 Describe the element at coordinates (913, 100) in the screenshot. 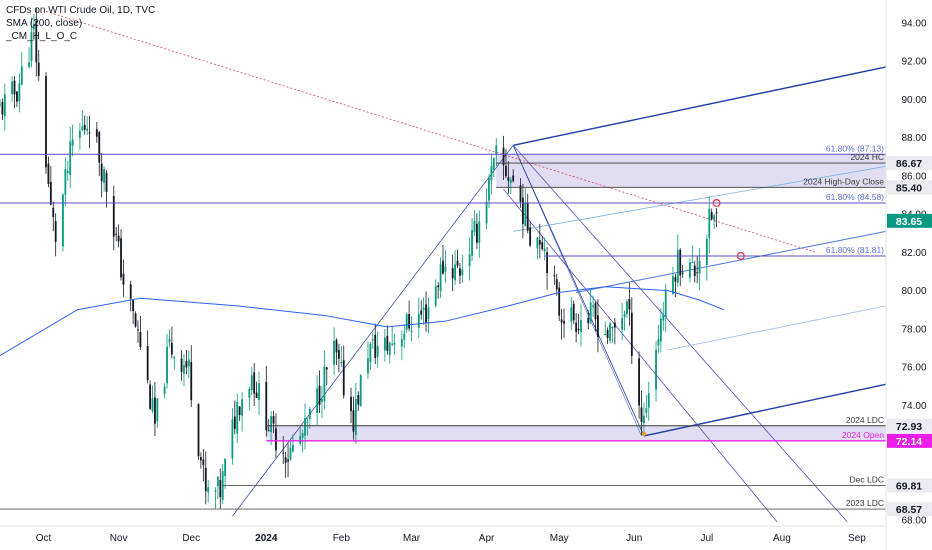

I see `price-tick-label: 90.00` at that location.